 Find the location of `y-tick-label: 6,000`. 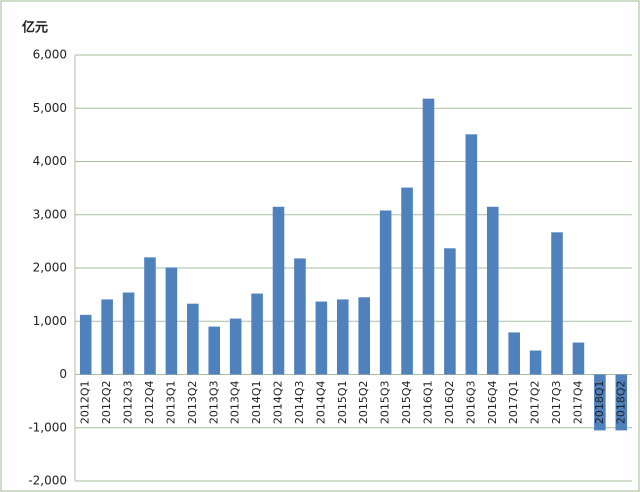

y-tick-label: 6,000 is located at coordinates (50, 55).